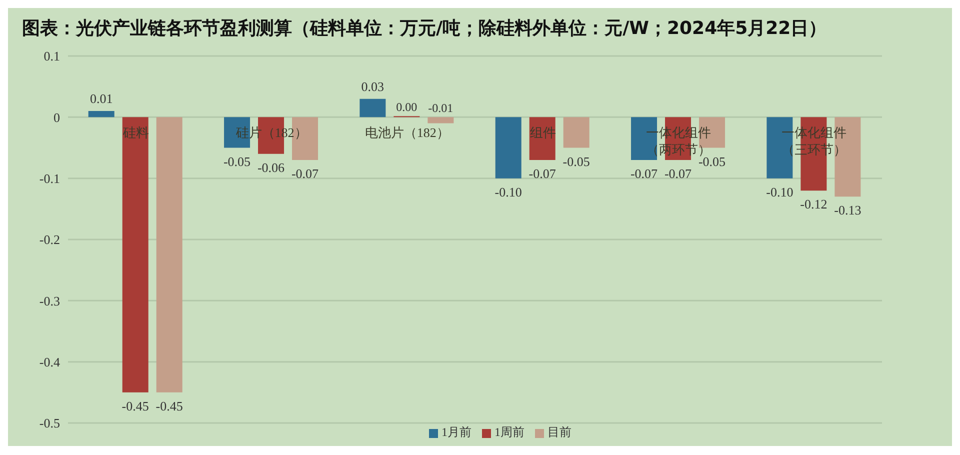 The width and height of the screenshot is (960, 455). What do you see at coordinates (52, 56) in the screenshot?
I see `y-tick-label: 0.1` at bounding box center [52, 56].